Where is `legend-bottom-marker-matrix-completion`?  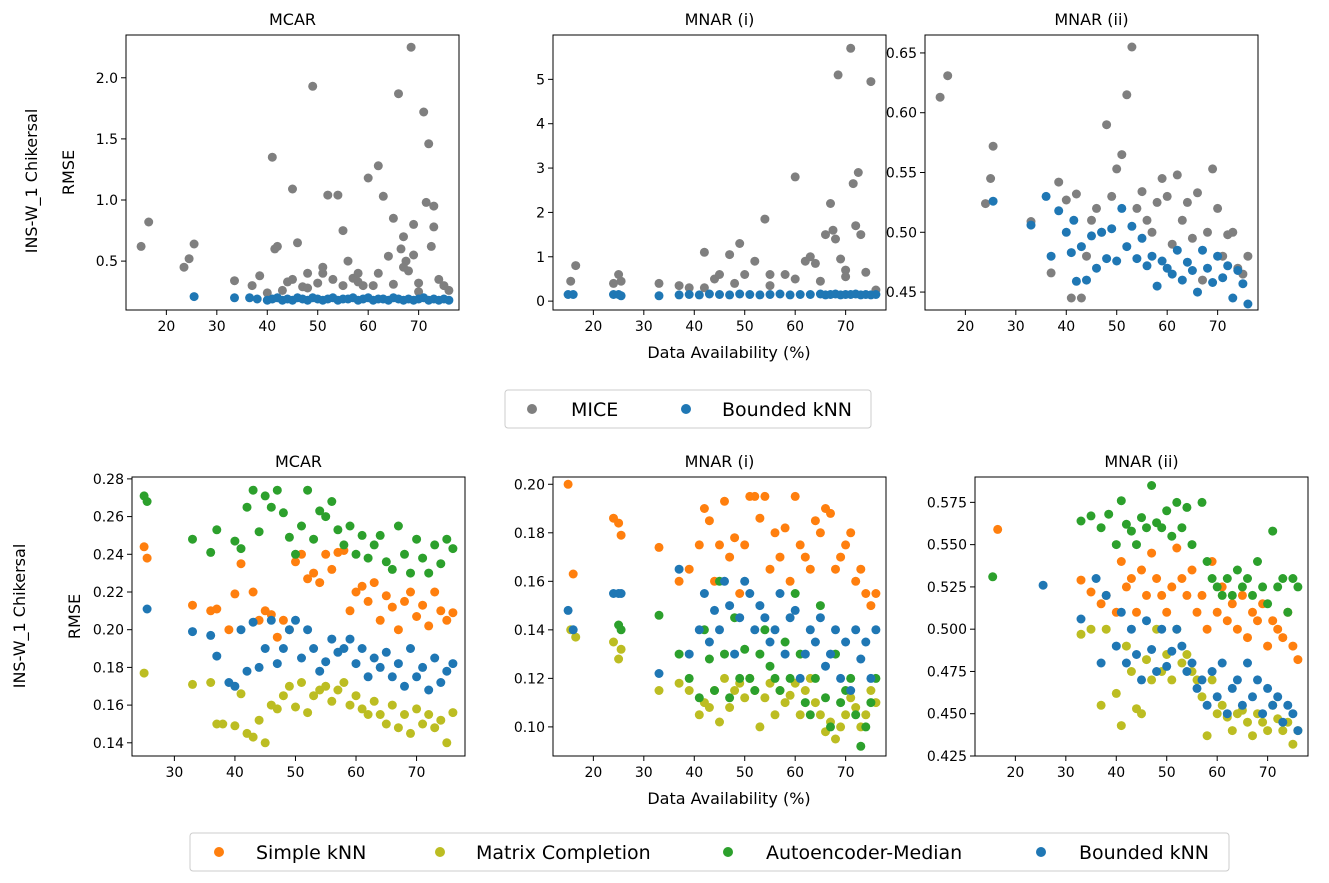 legend-bottom-marker-matrix-completion is located at coordinates (440, 852).